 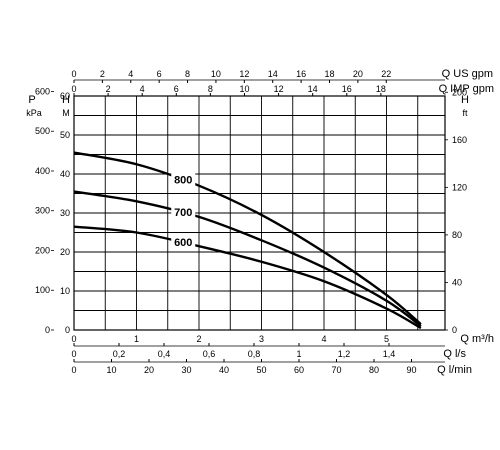 I want to click on pressure-axis-label: P, so click(x=31, y=100).